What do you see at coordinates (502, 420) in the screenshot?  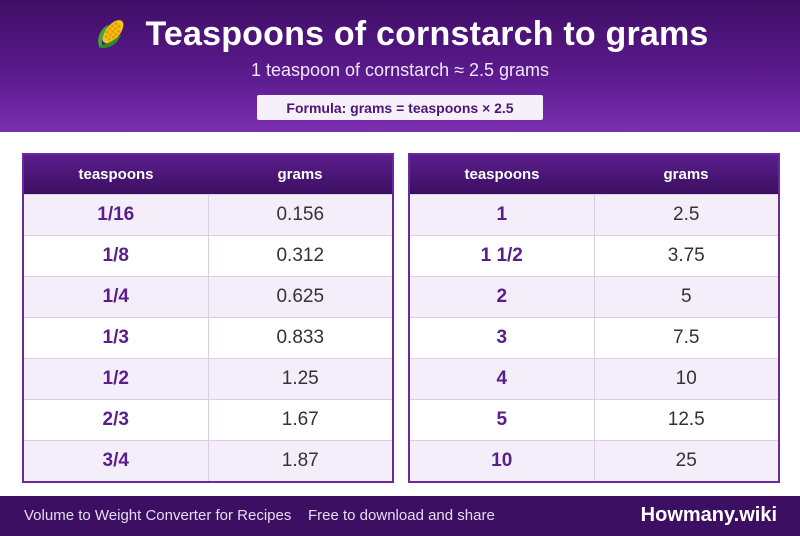 I see `teaspoons-cell: 5` at bounding box center [502, 420].